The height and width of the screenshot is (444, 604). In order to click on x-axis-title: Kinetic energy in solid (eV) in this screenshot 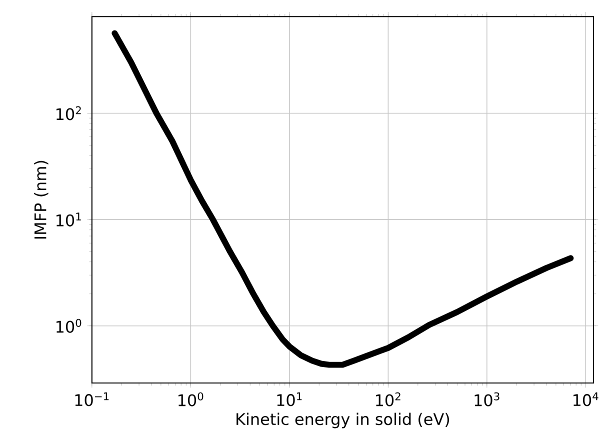, I will do `click(343, 420)`.